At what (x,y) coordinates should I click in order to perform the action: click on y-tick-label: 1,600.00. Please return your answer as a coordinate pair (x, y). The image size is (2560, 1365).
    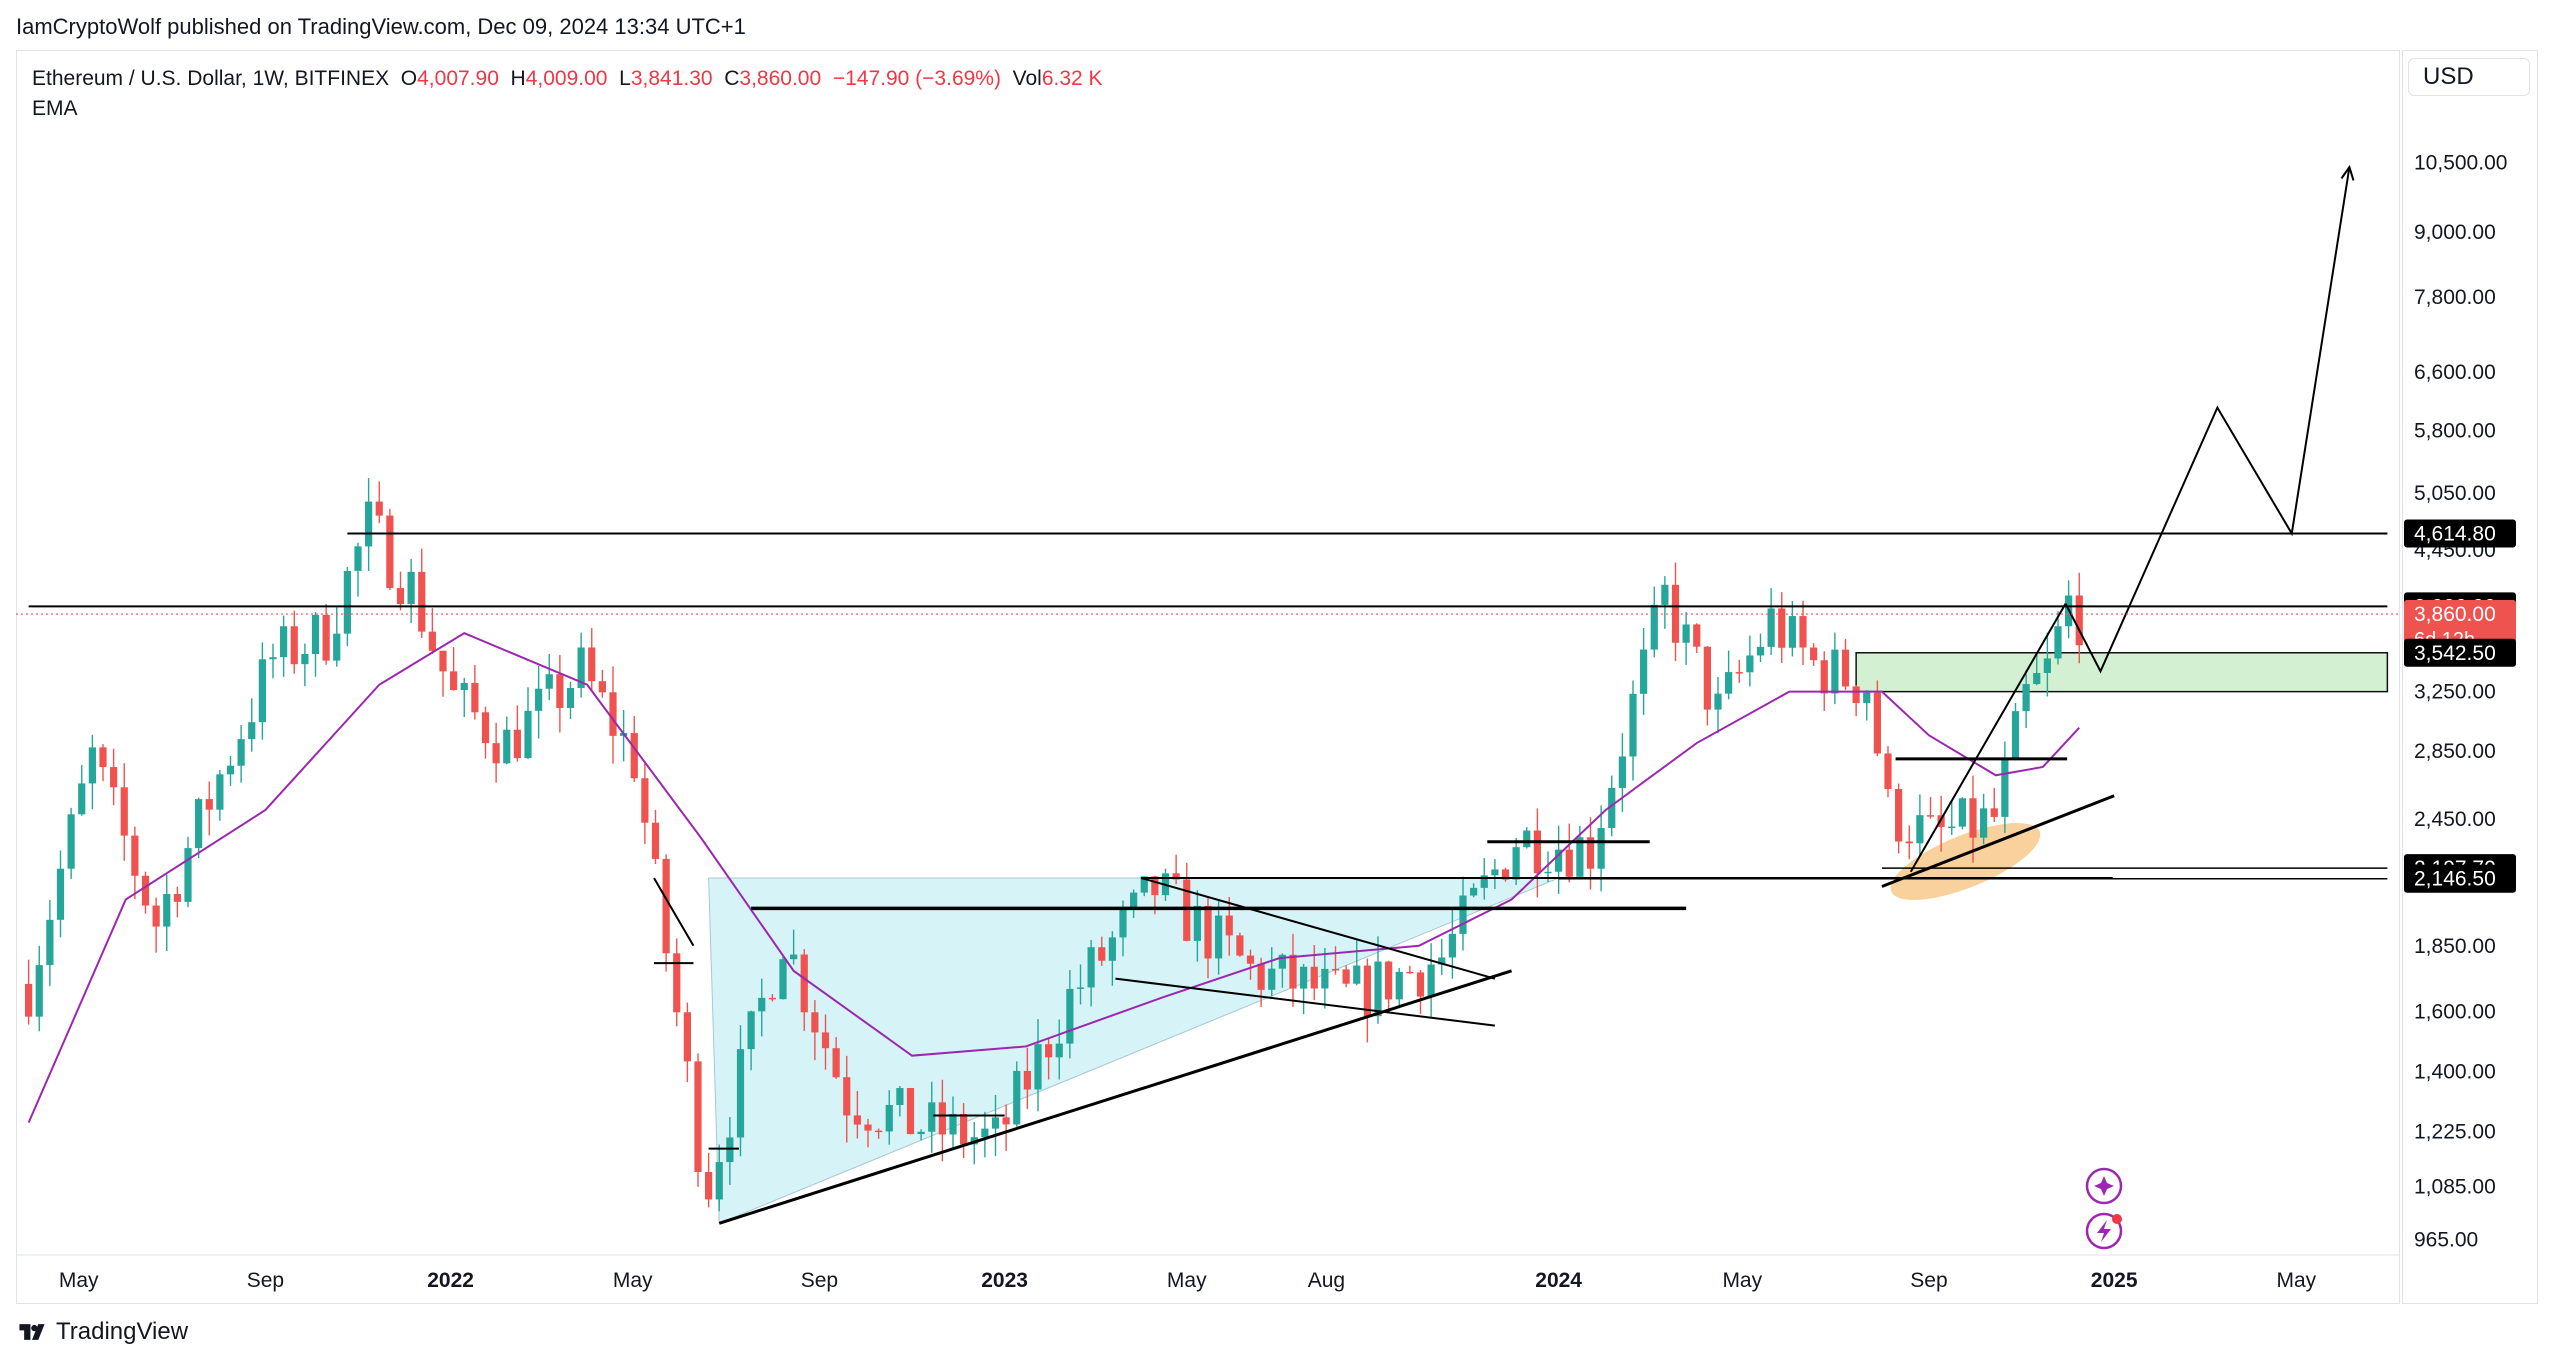
    Looking at the image, I should click on (2455, 1011).